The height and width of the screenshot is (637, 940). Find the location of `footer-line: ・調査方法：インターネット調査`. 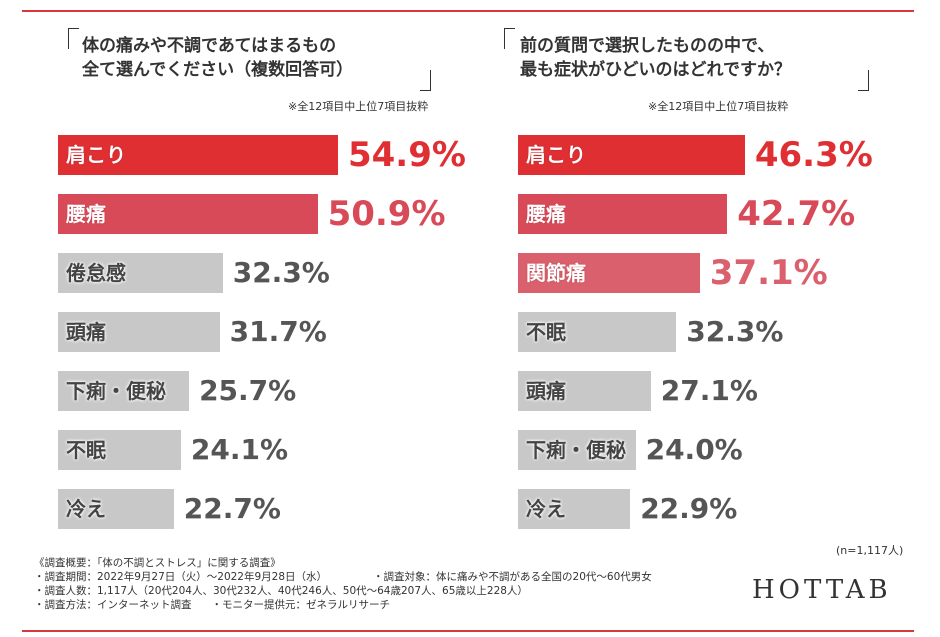

footer-line: ・調査方法：インターネット調査 is located at coordinates (113, 605).